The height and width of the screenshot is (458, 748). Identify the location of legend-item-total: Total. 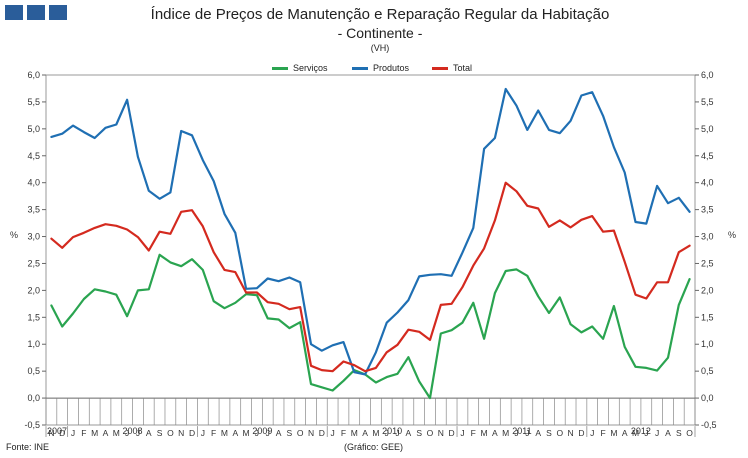
(452, 68).